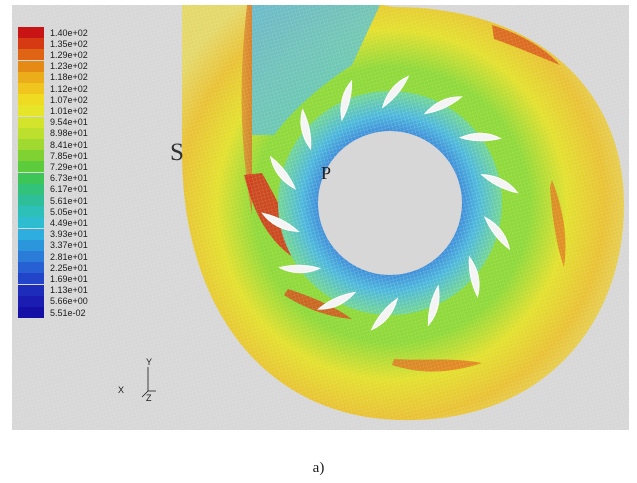 The height and width of the screenshot is (483, 637). What do you see at coordinates (149, 398) in the screenshot?
I see `axis-z-label: Z` at bounding box center [149, 398].